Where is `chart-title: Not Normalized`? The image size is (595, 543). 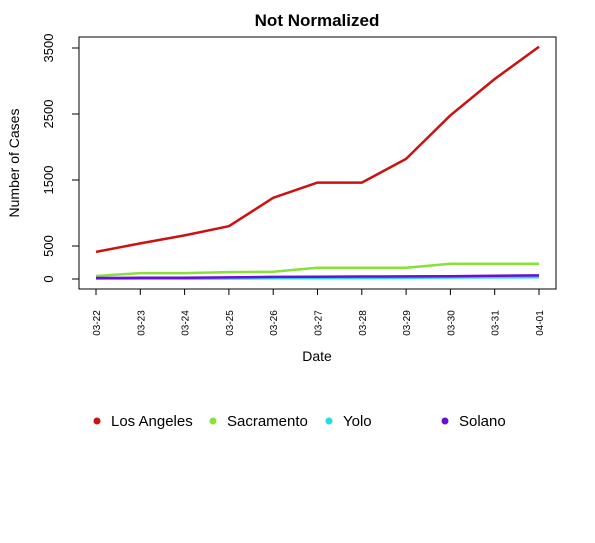 chart-title: Not Normalized is located at coordinates (317, 20).